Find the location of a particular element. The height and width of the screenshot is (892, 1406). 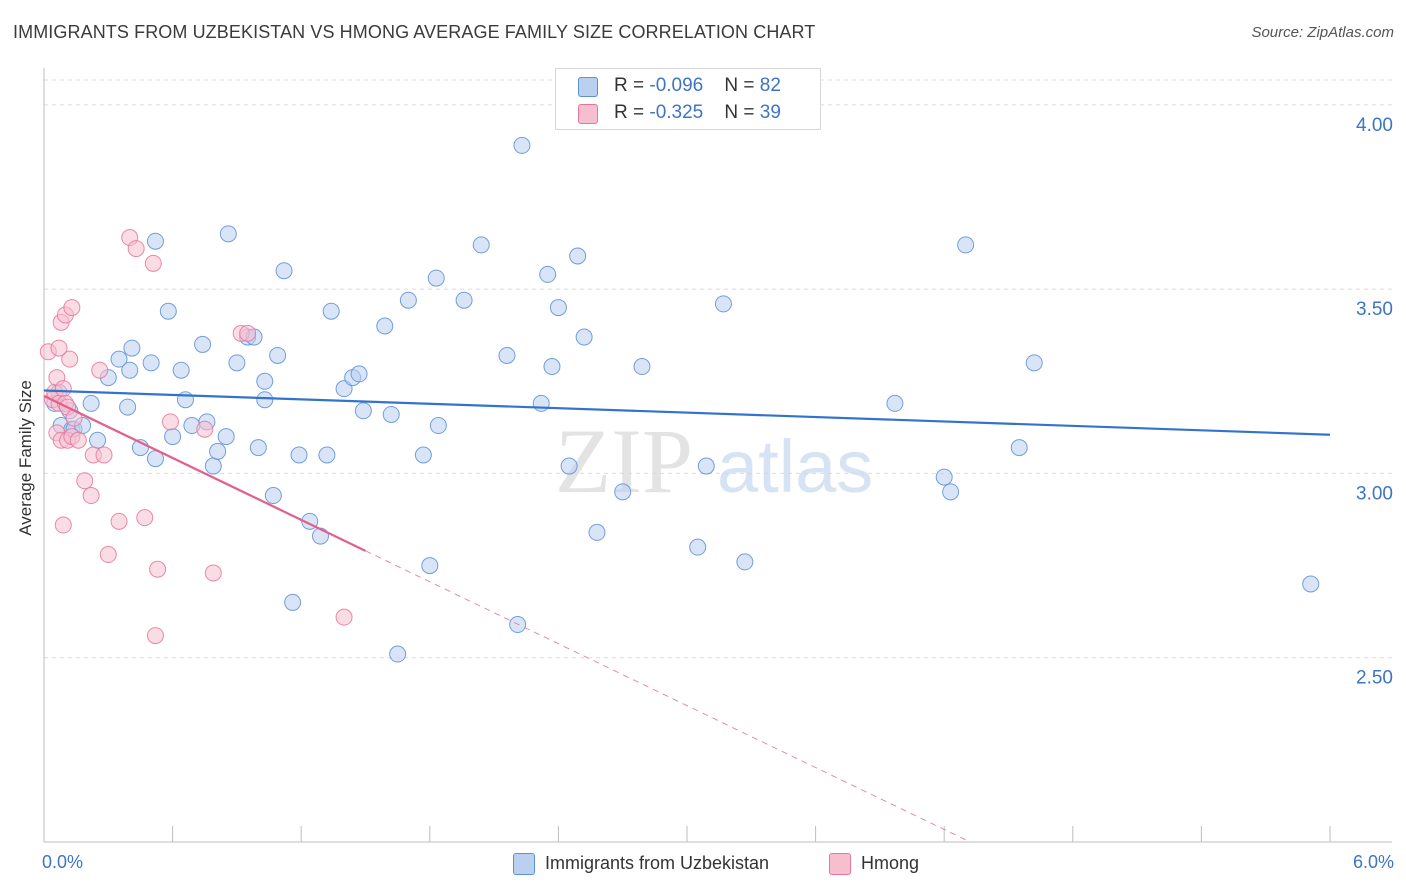

r-value: -0.325 is located at coordinates (676, 112).